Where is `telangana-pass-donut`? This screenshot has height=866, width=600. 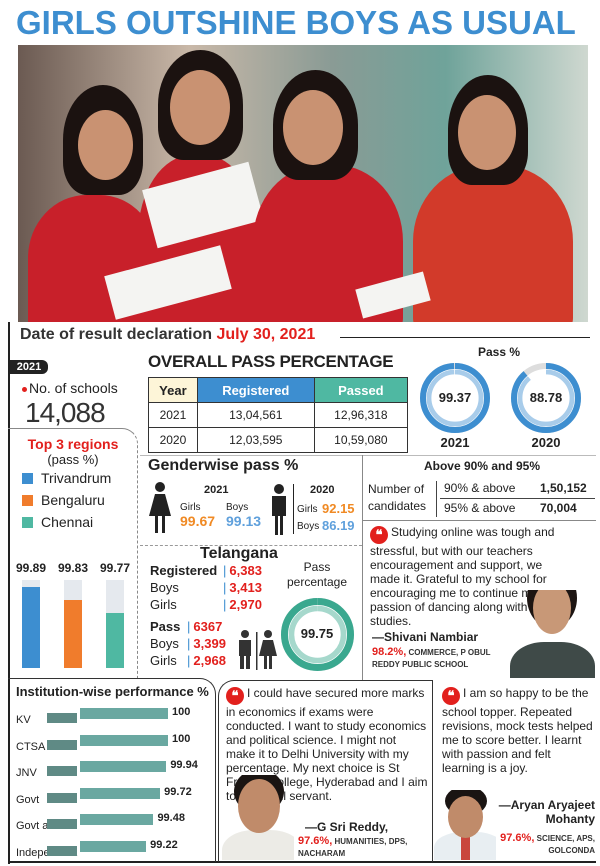
telangana-pass-donut is located at coordinates (317, 634).